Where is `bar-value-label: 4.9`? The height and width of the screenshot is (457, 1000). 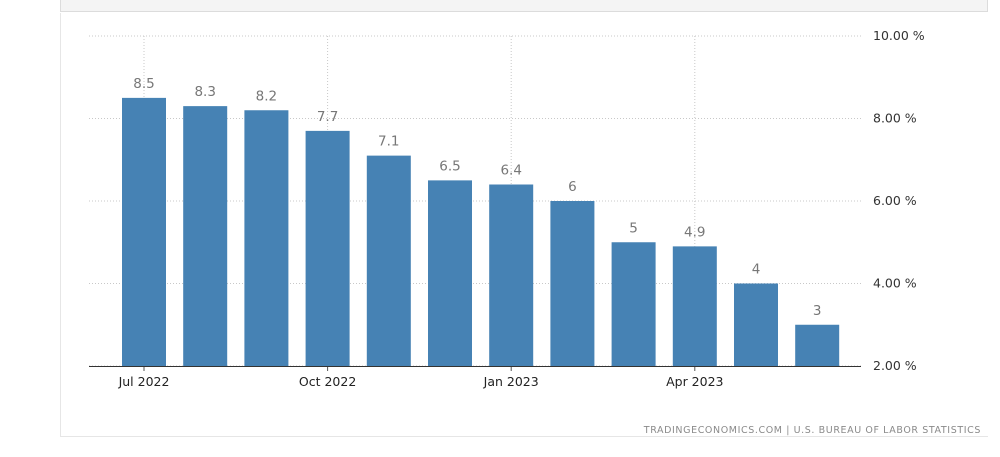 bar-value-label: 4.9 is located at coordinates (694, 232).